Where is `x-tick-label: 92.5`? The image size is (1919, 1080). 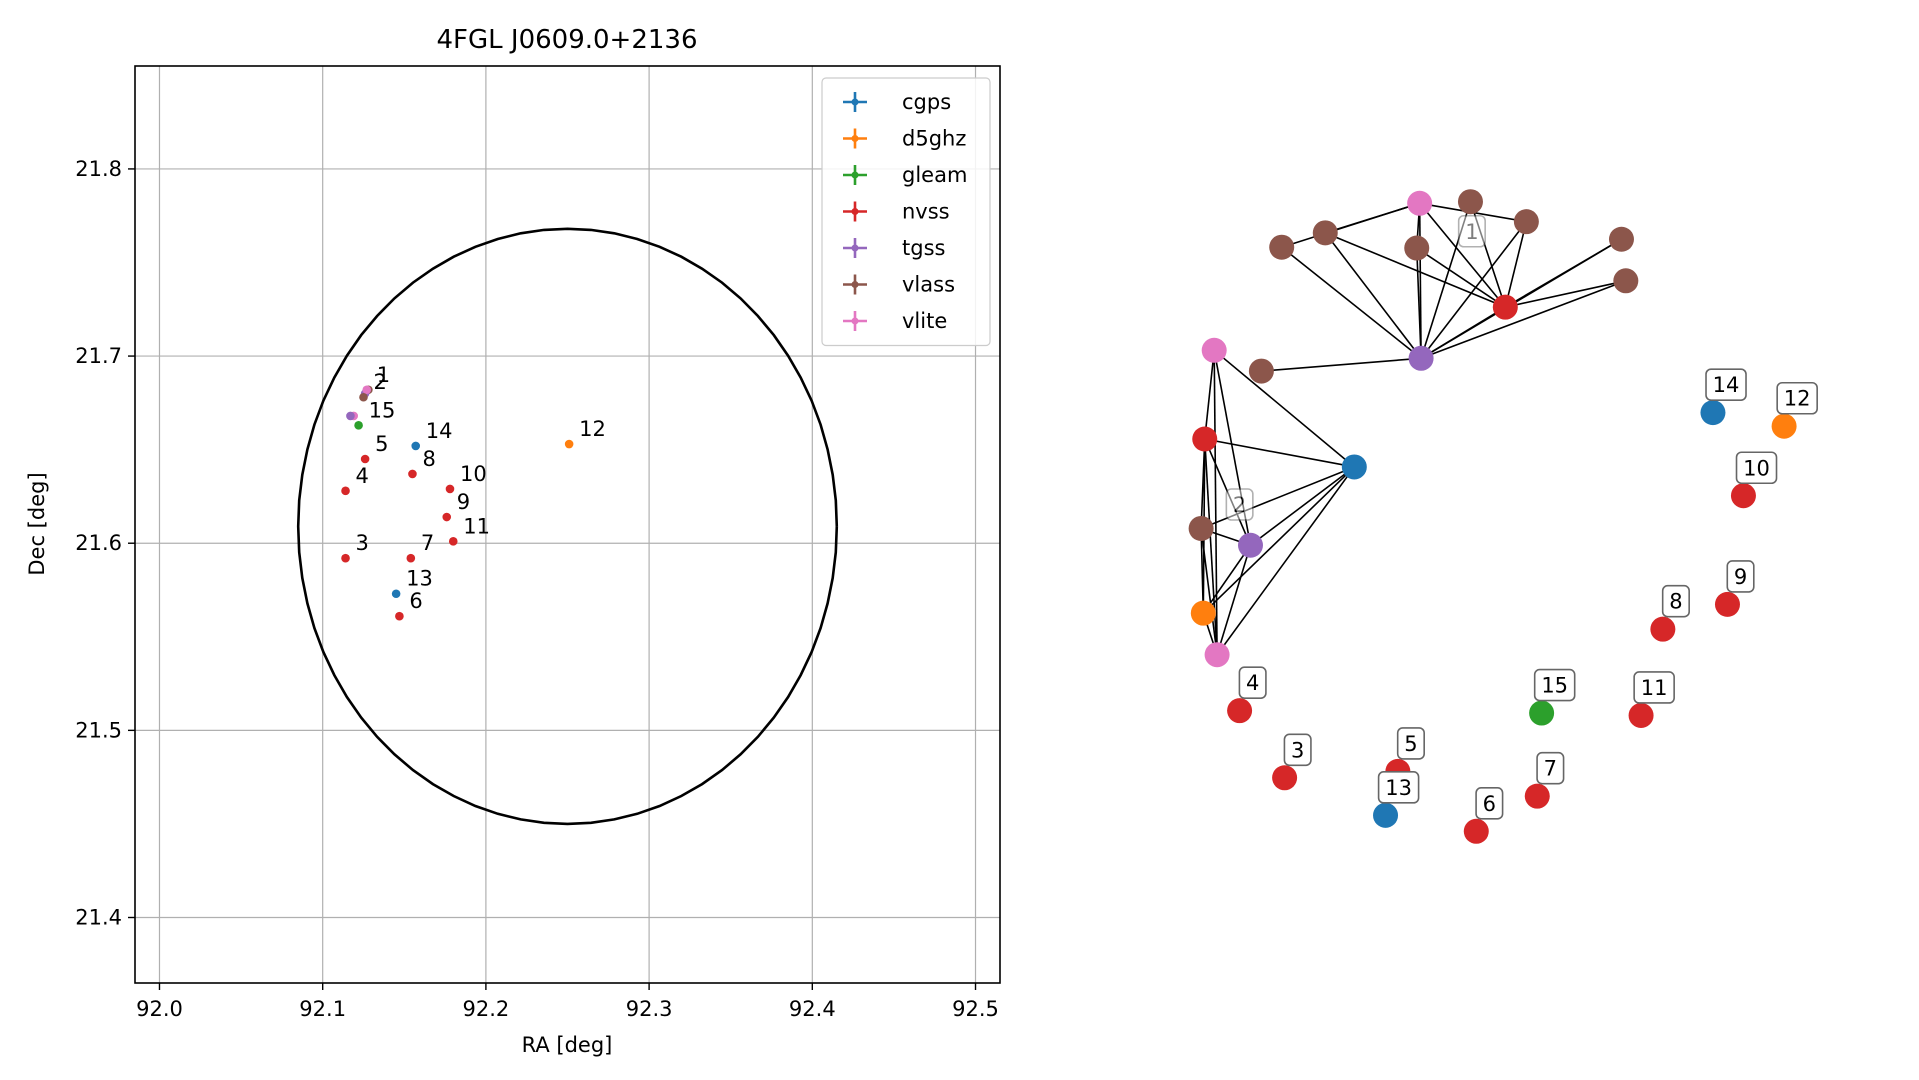 x-tick-label: 92.5 is located at coordinates (975, 1009).